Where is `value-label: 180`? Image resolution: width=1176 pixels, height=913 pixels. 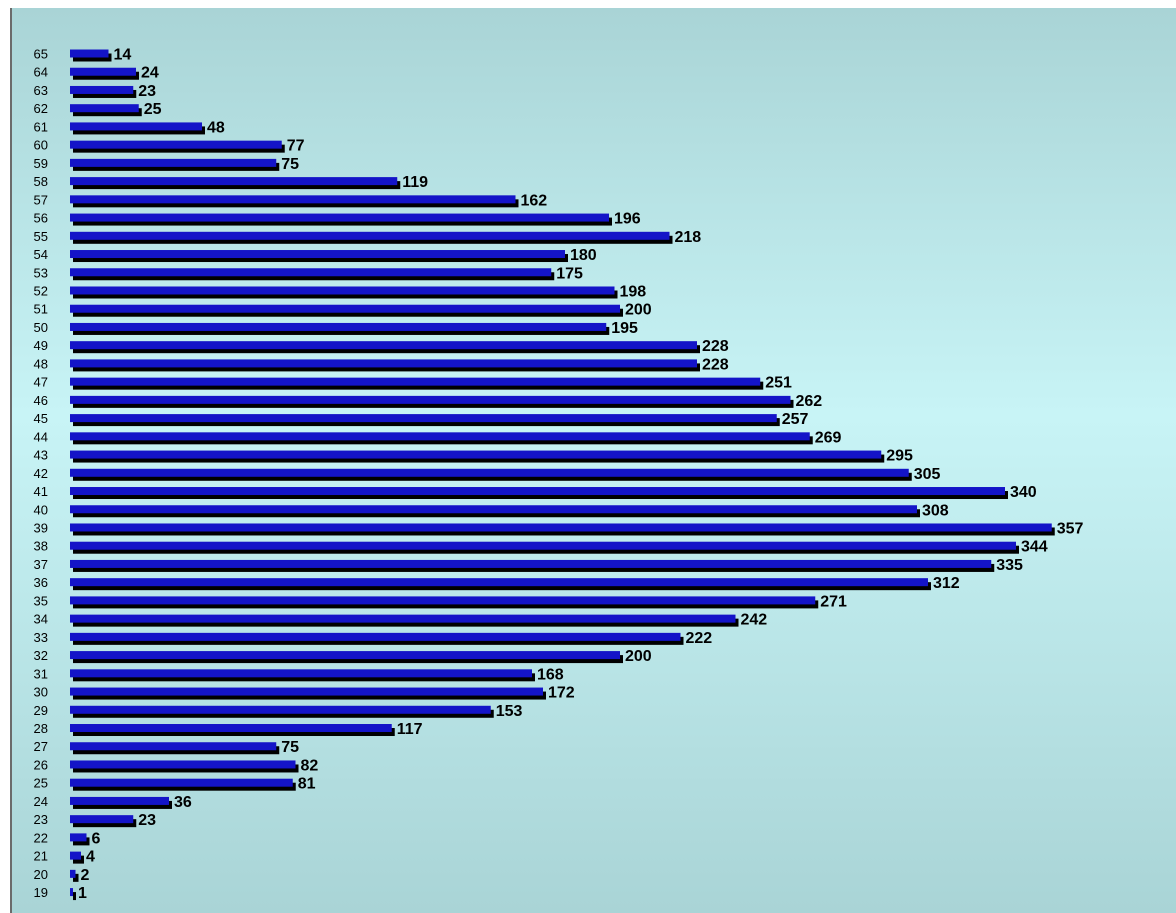
value-label: 180 is located at coordinates (583, 255).